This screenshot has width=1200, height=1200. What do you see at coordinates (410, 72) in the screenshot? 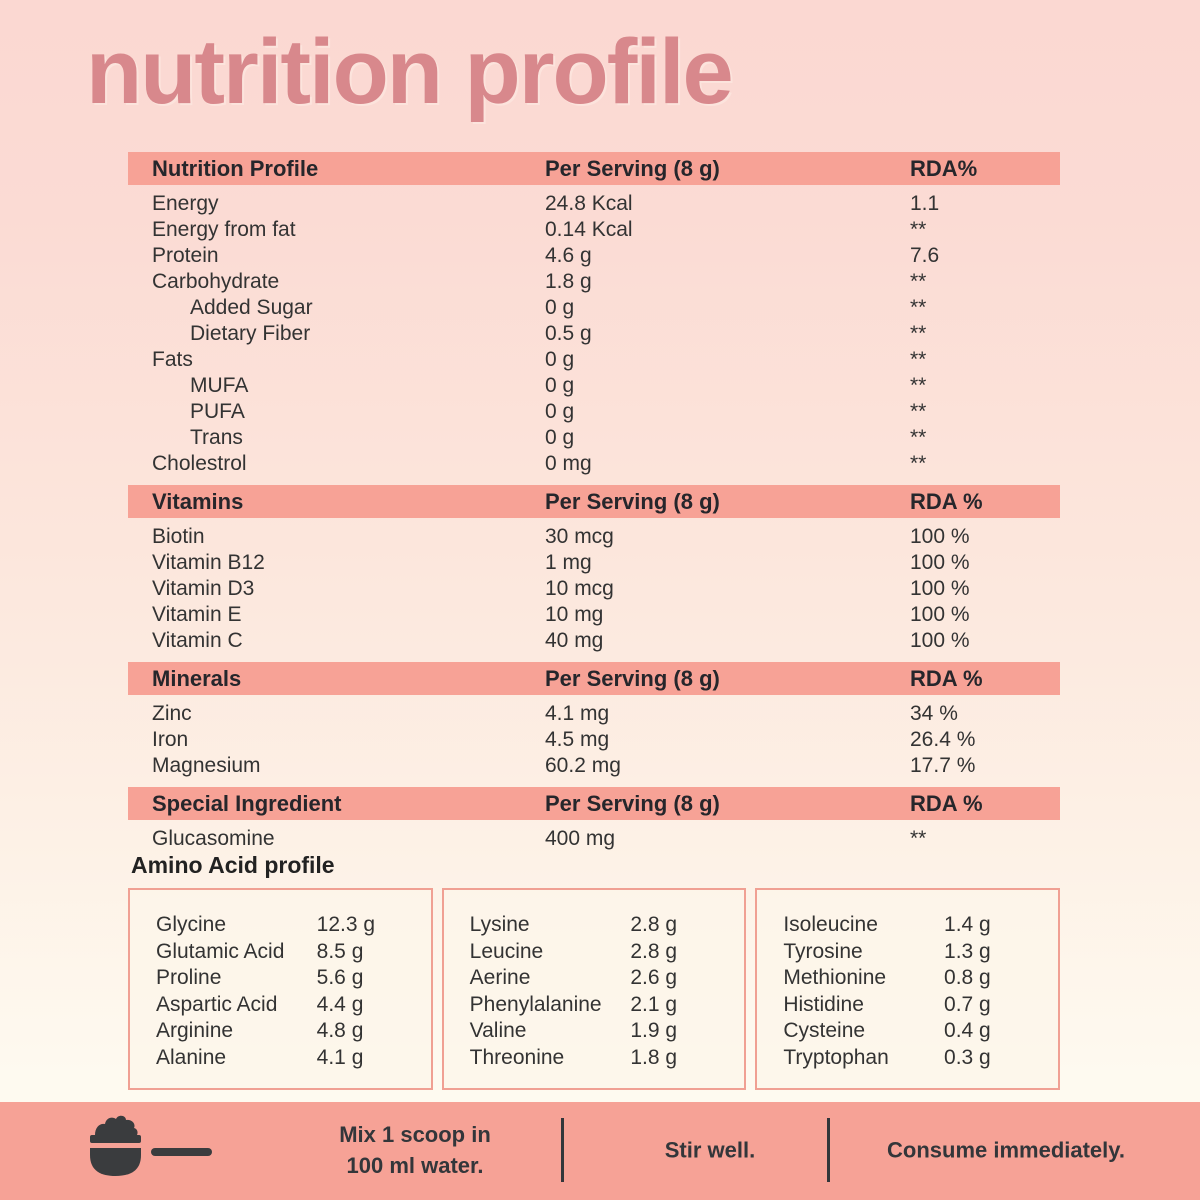
I see `page-title: nutrition profile` at bounding box center [410, 72].